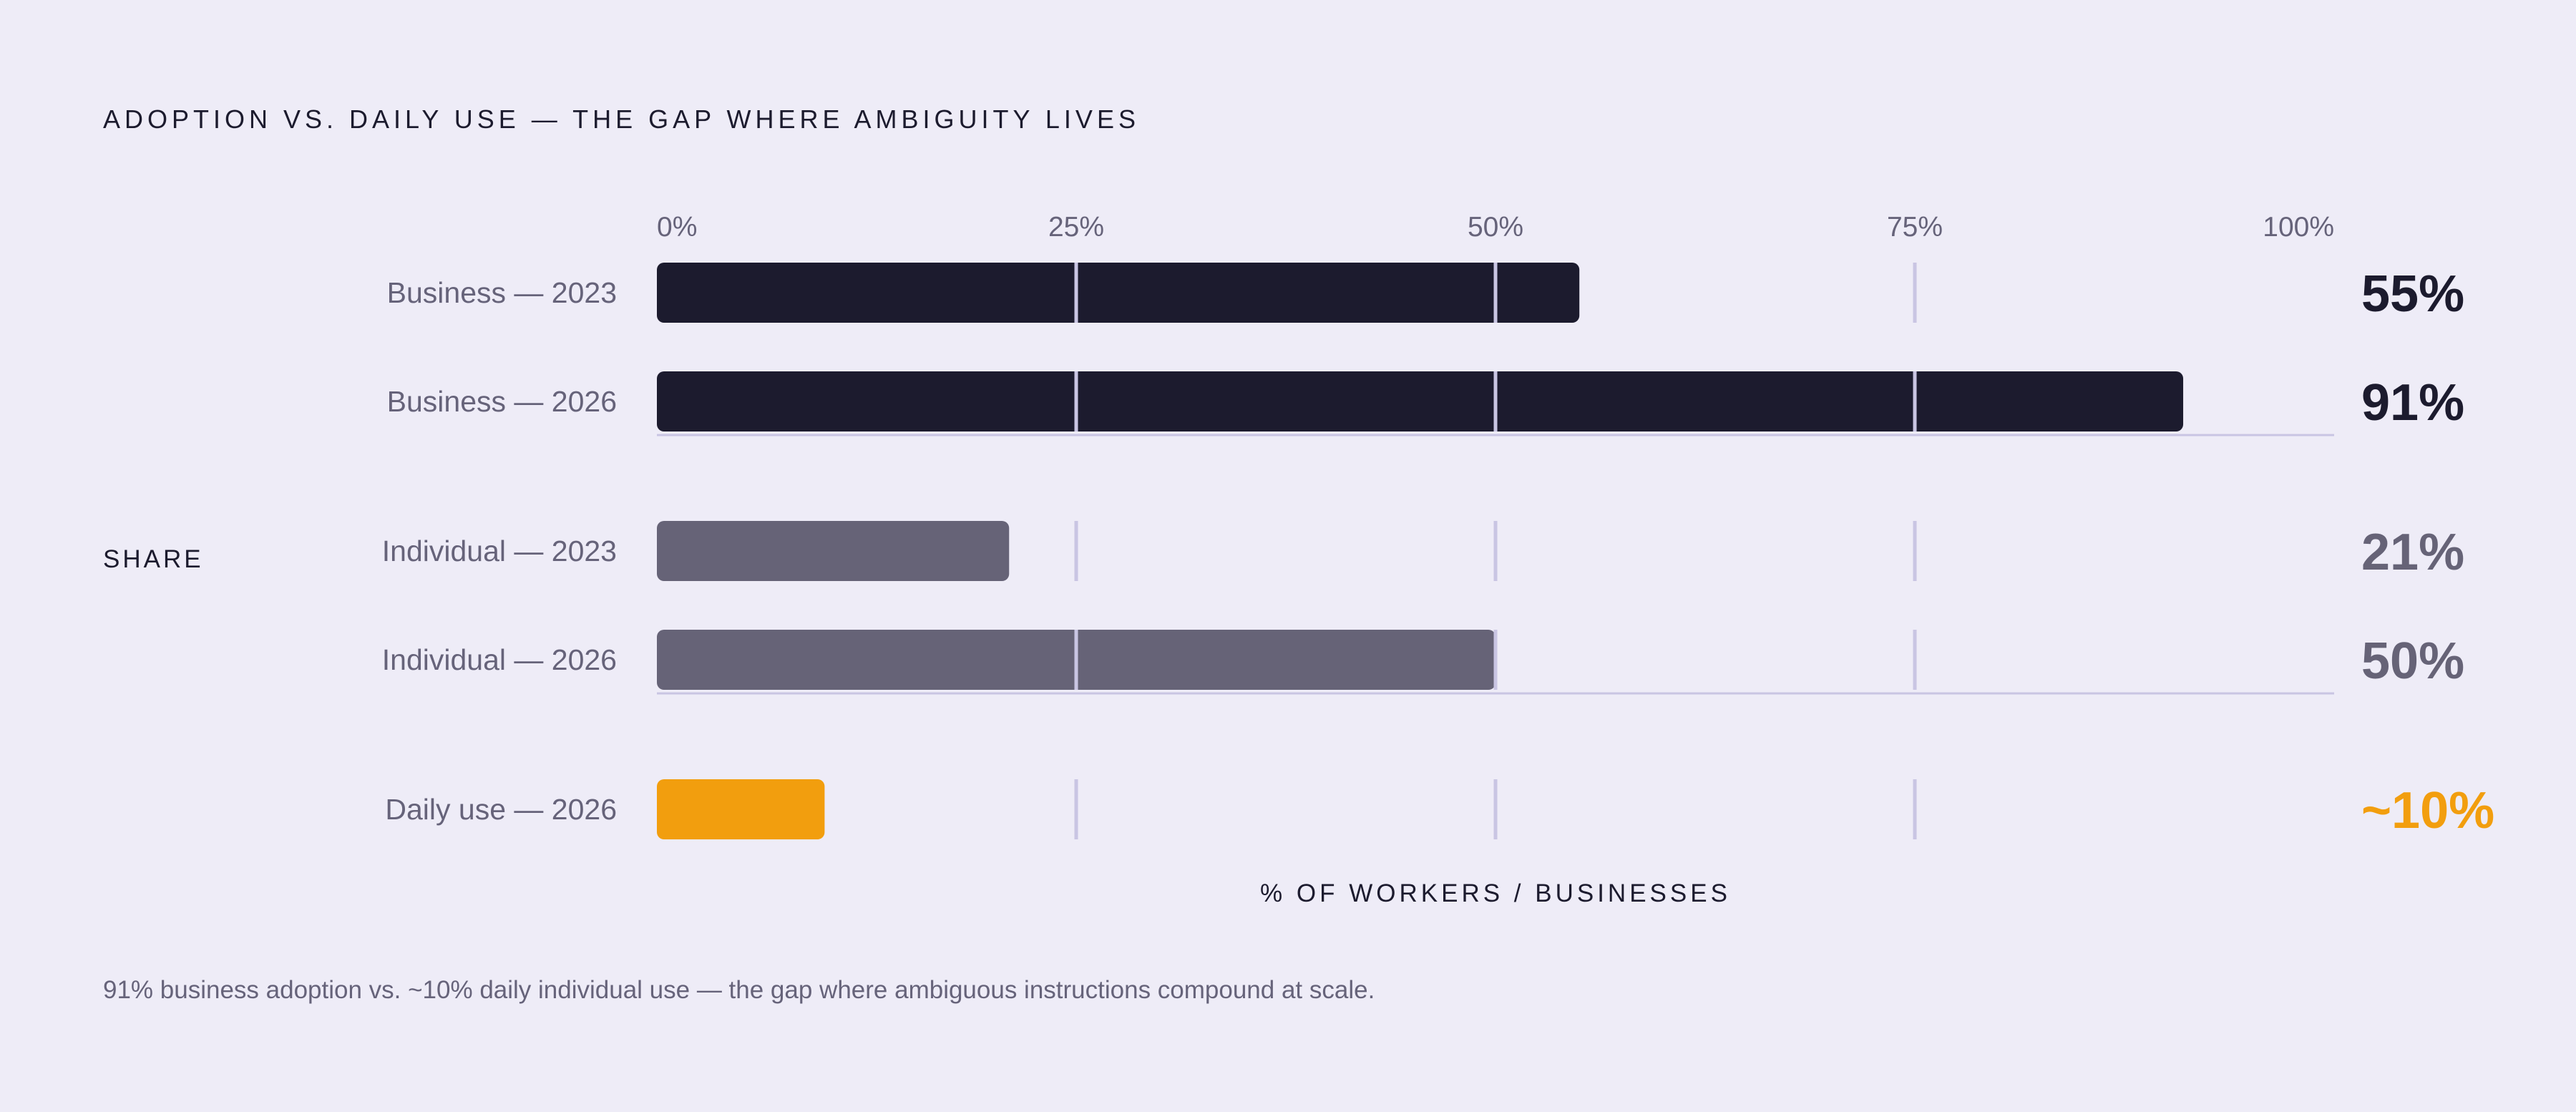 Image resolution: width=2576 pixels, height=1112 pixels. What do you see at coordinates (501, 810) in the screenshot?
I see `category-label: Daily use — 2026` at bounding box center [501, 810].